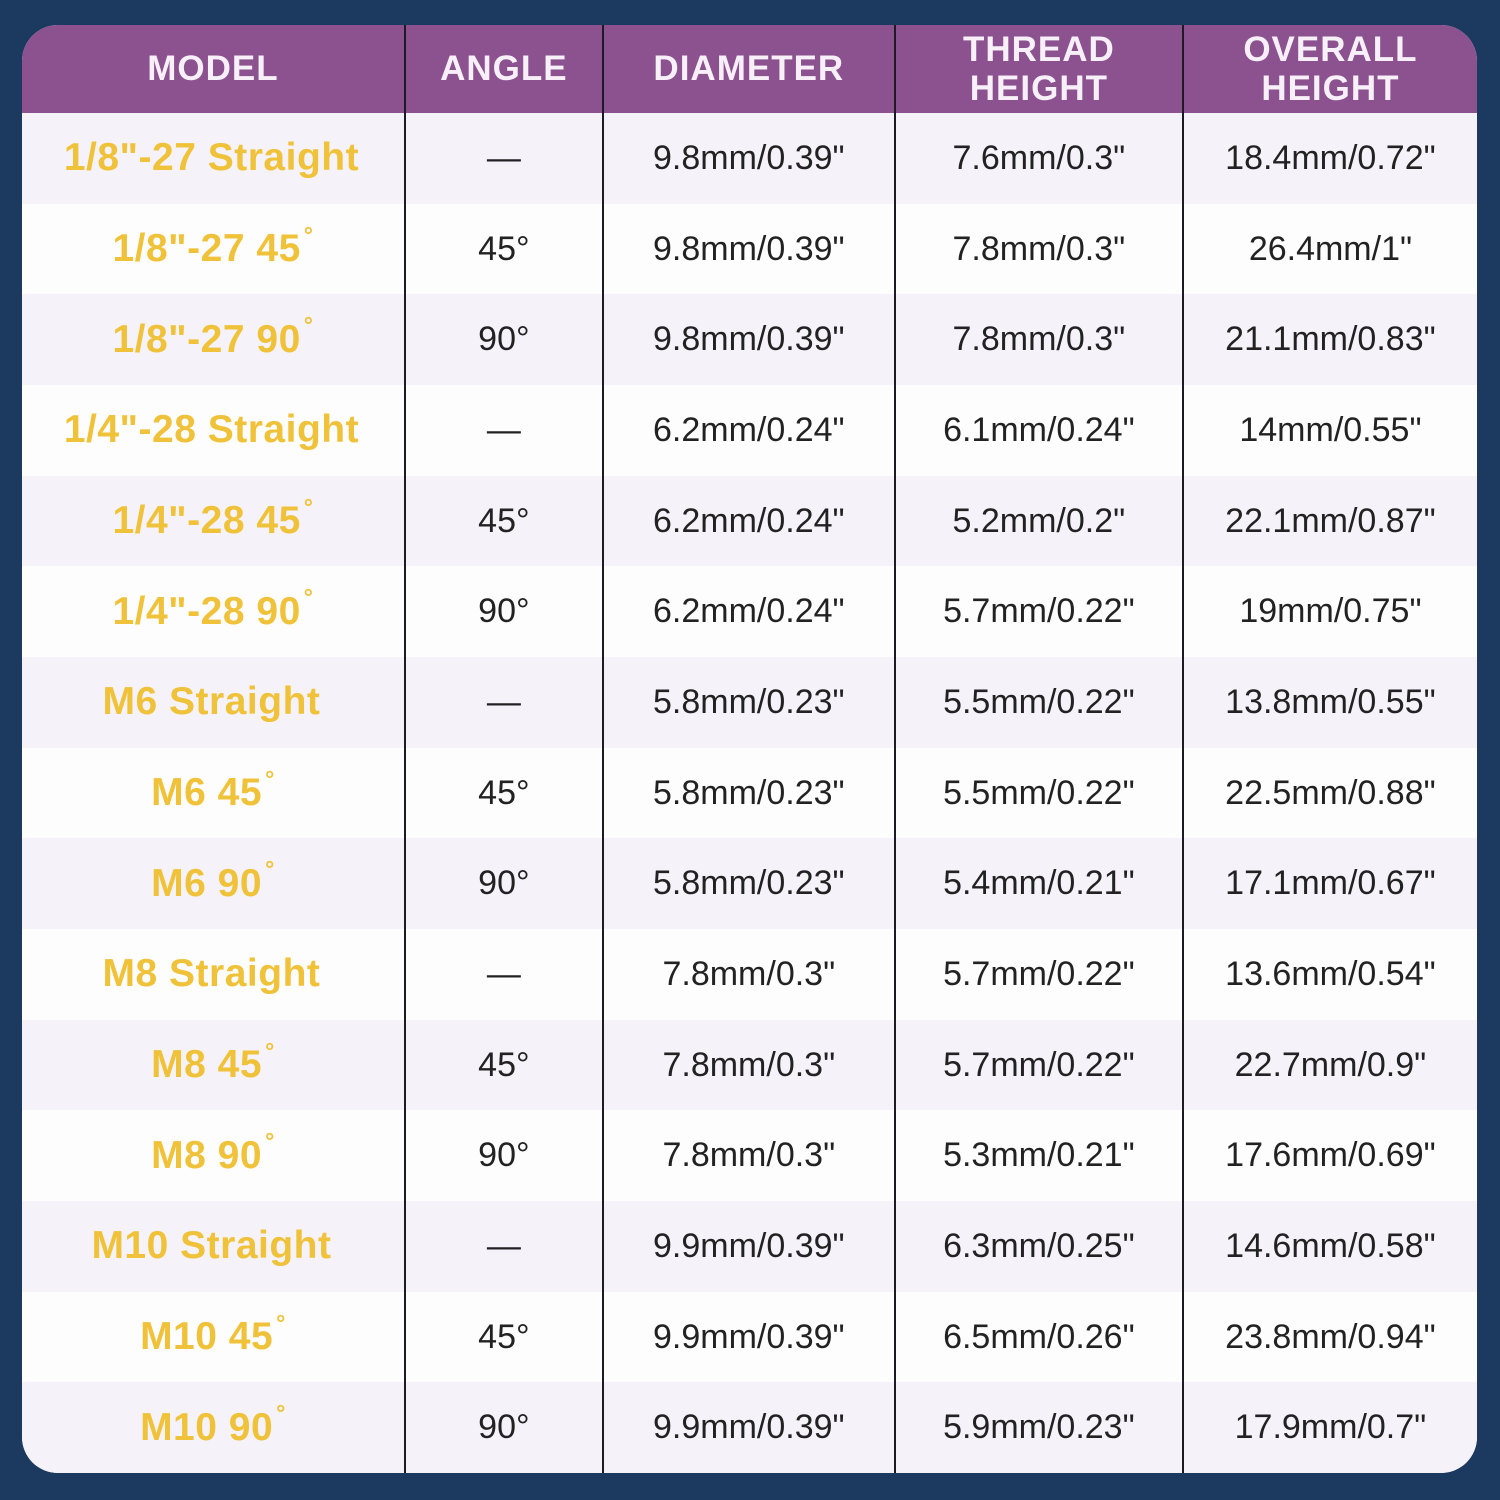 The height and width of the screenshot is (1500, 1500). Describe the element at coordinates (1039, 157) in the screenshot. I see `cell-thread-height-text: 7.6mm/0.3"` at that location.